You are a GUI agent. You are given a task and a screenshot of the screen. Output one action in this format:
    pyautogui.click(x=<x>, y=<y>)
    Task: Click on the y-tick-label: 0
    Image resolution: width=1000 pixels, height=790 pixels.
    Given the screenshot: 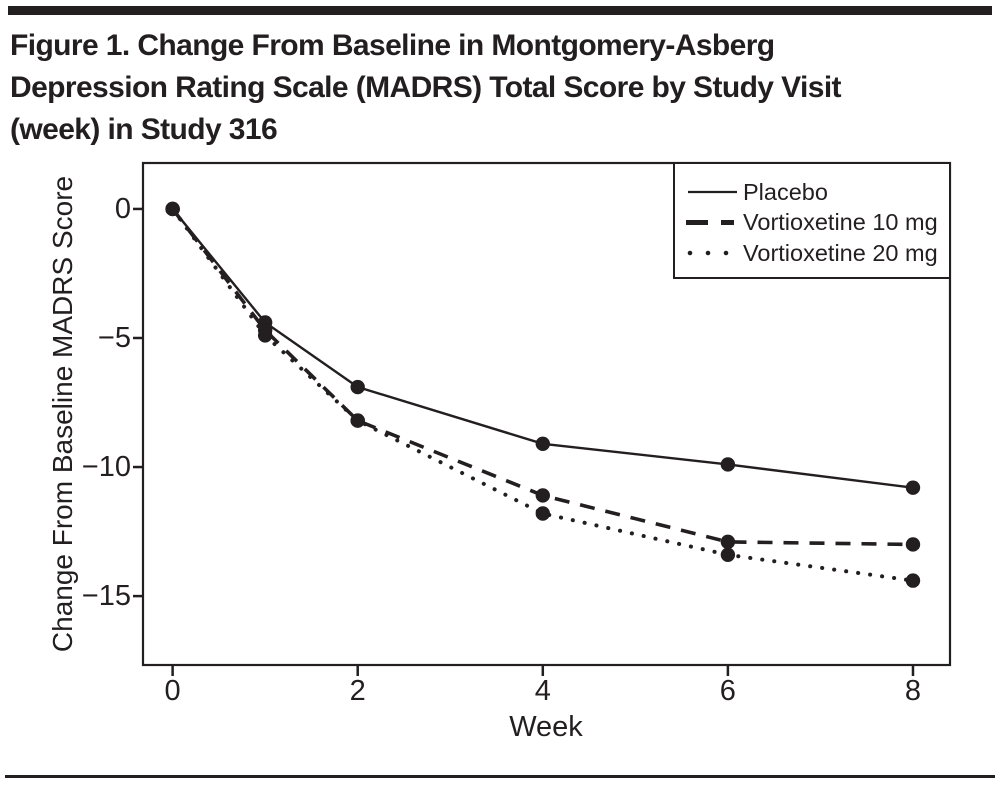 What is the action you would take?
    pyautogui.click(x=122, y=208)
    